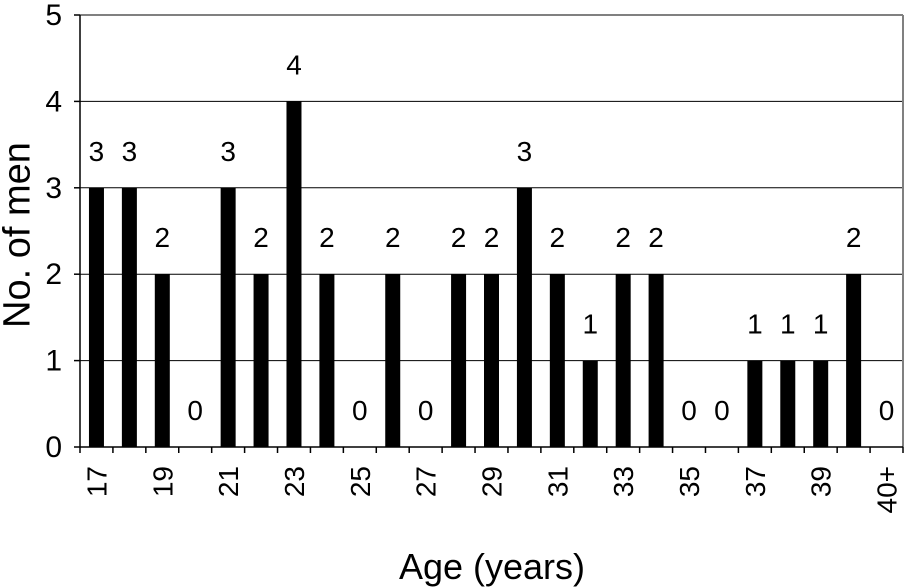 Image resolution: width=904 pixels, height=588 pixels. What do you see at coordinates (821, 481) in the screenshot?
I see `x-tick-label: 39` at bounding box center [821, 481].